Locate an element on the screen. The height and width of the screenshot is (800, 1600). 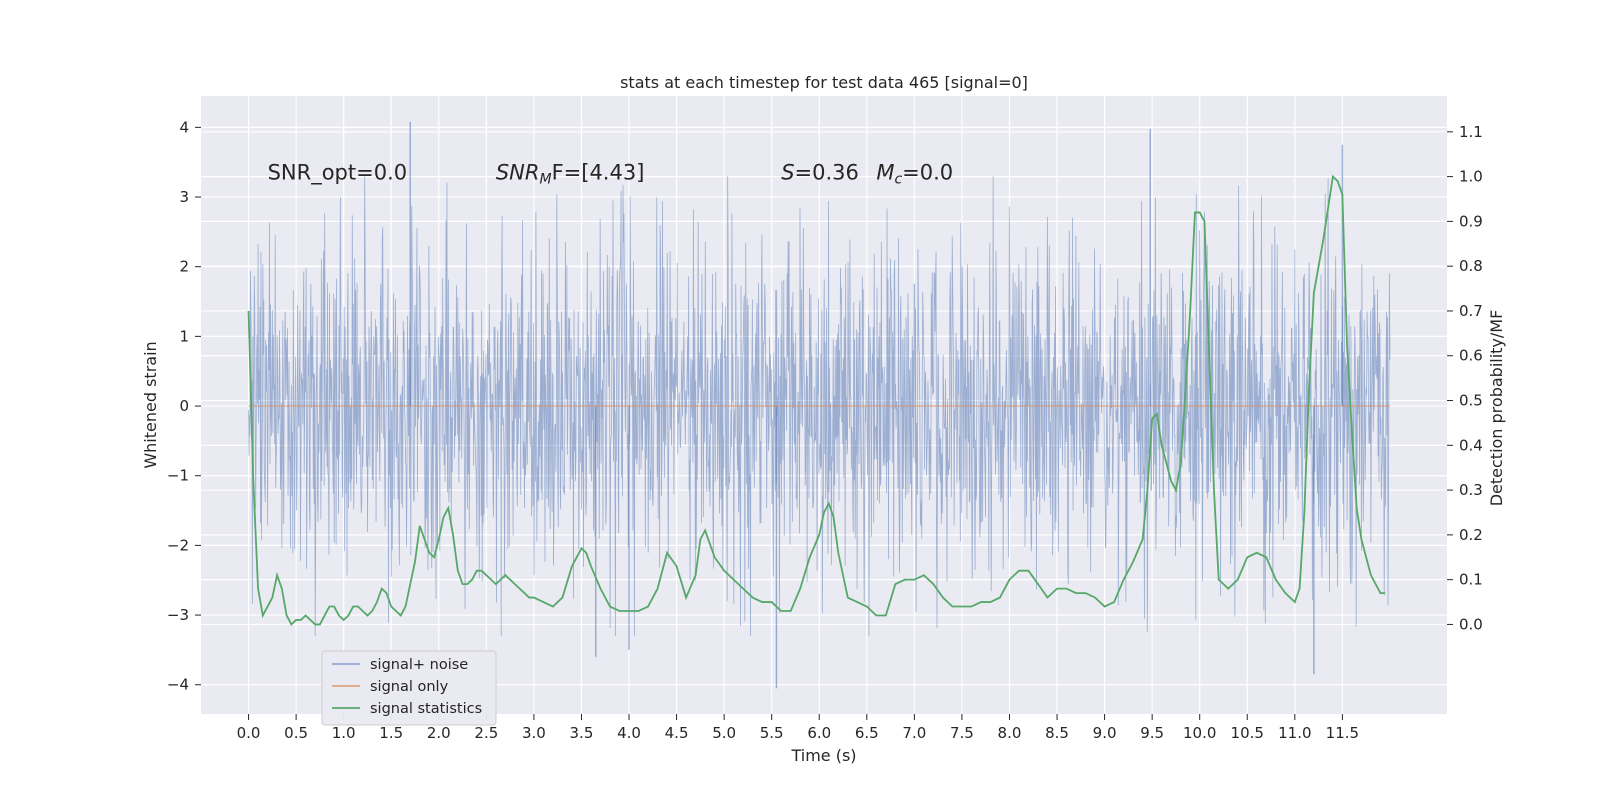
y-left-tick-label-2: −2 is located at coordinates (178, 545).